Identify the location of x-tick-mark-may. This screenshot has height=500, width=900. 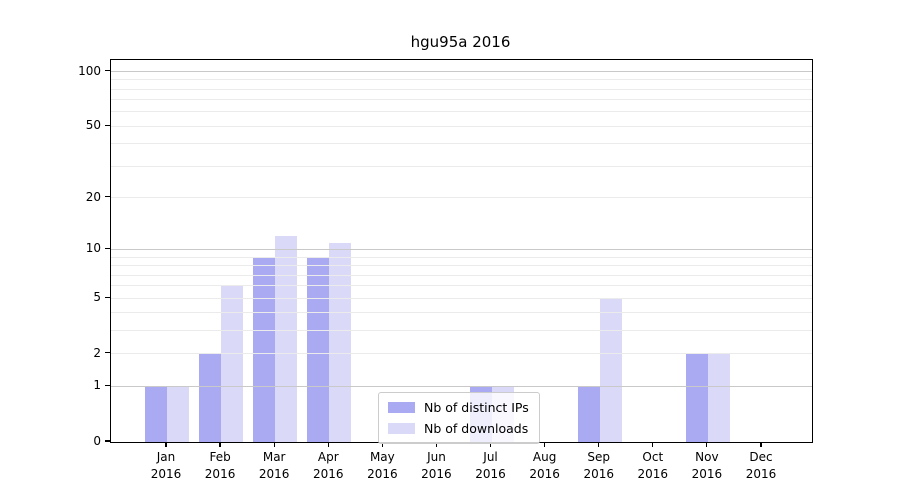
(382, 444).